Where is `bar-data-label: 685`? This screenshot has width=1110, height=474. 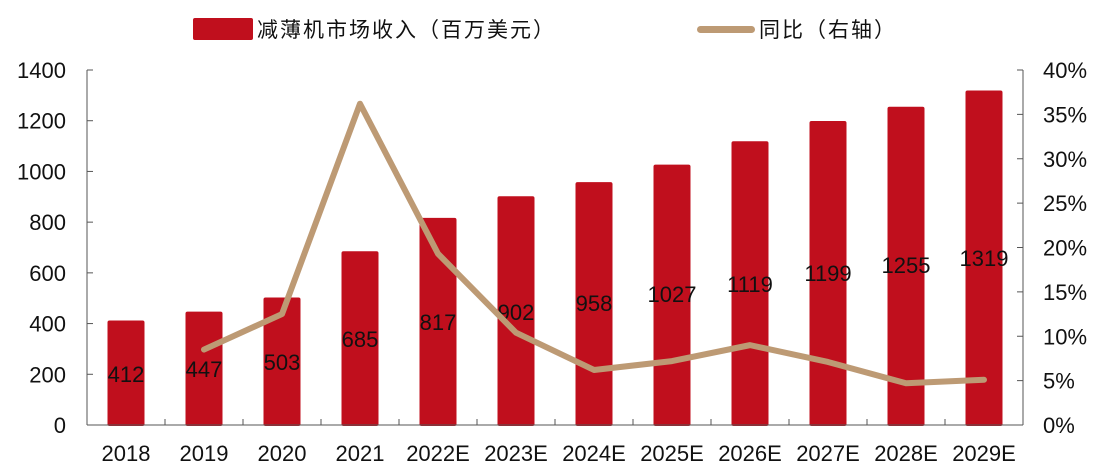
bar-data-label: 685 is located at coordinates (360, 339).